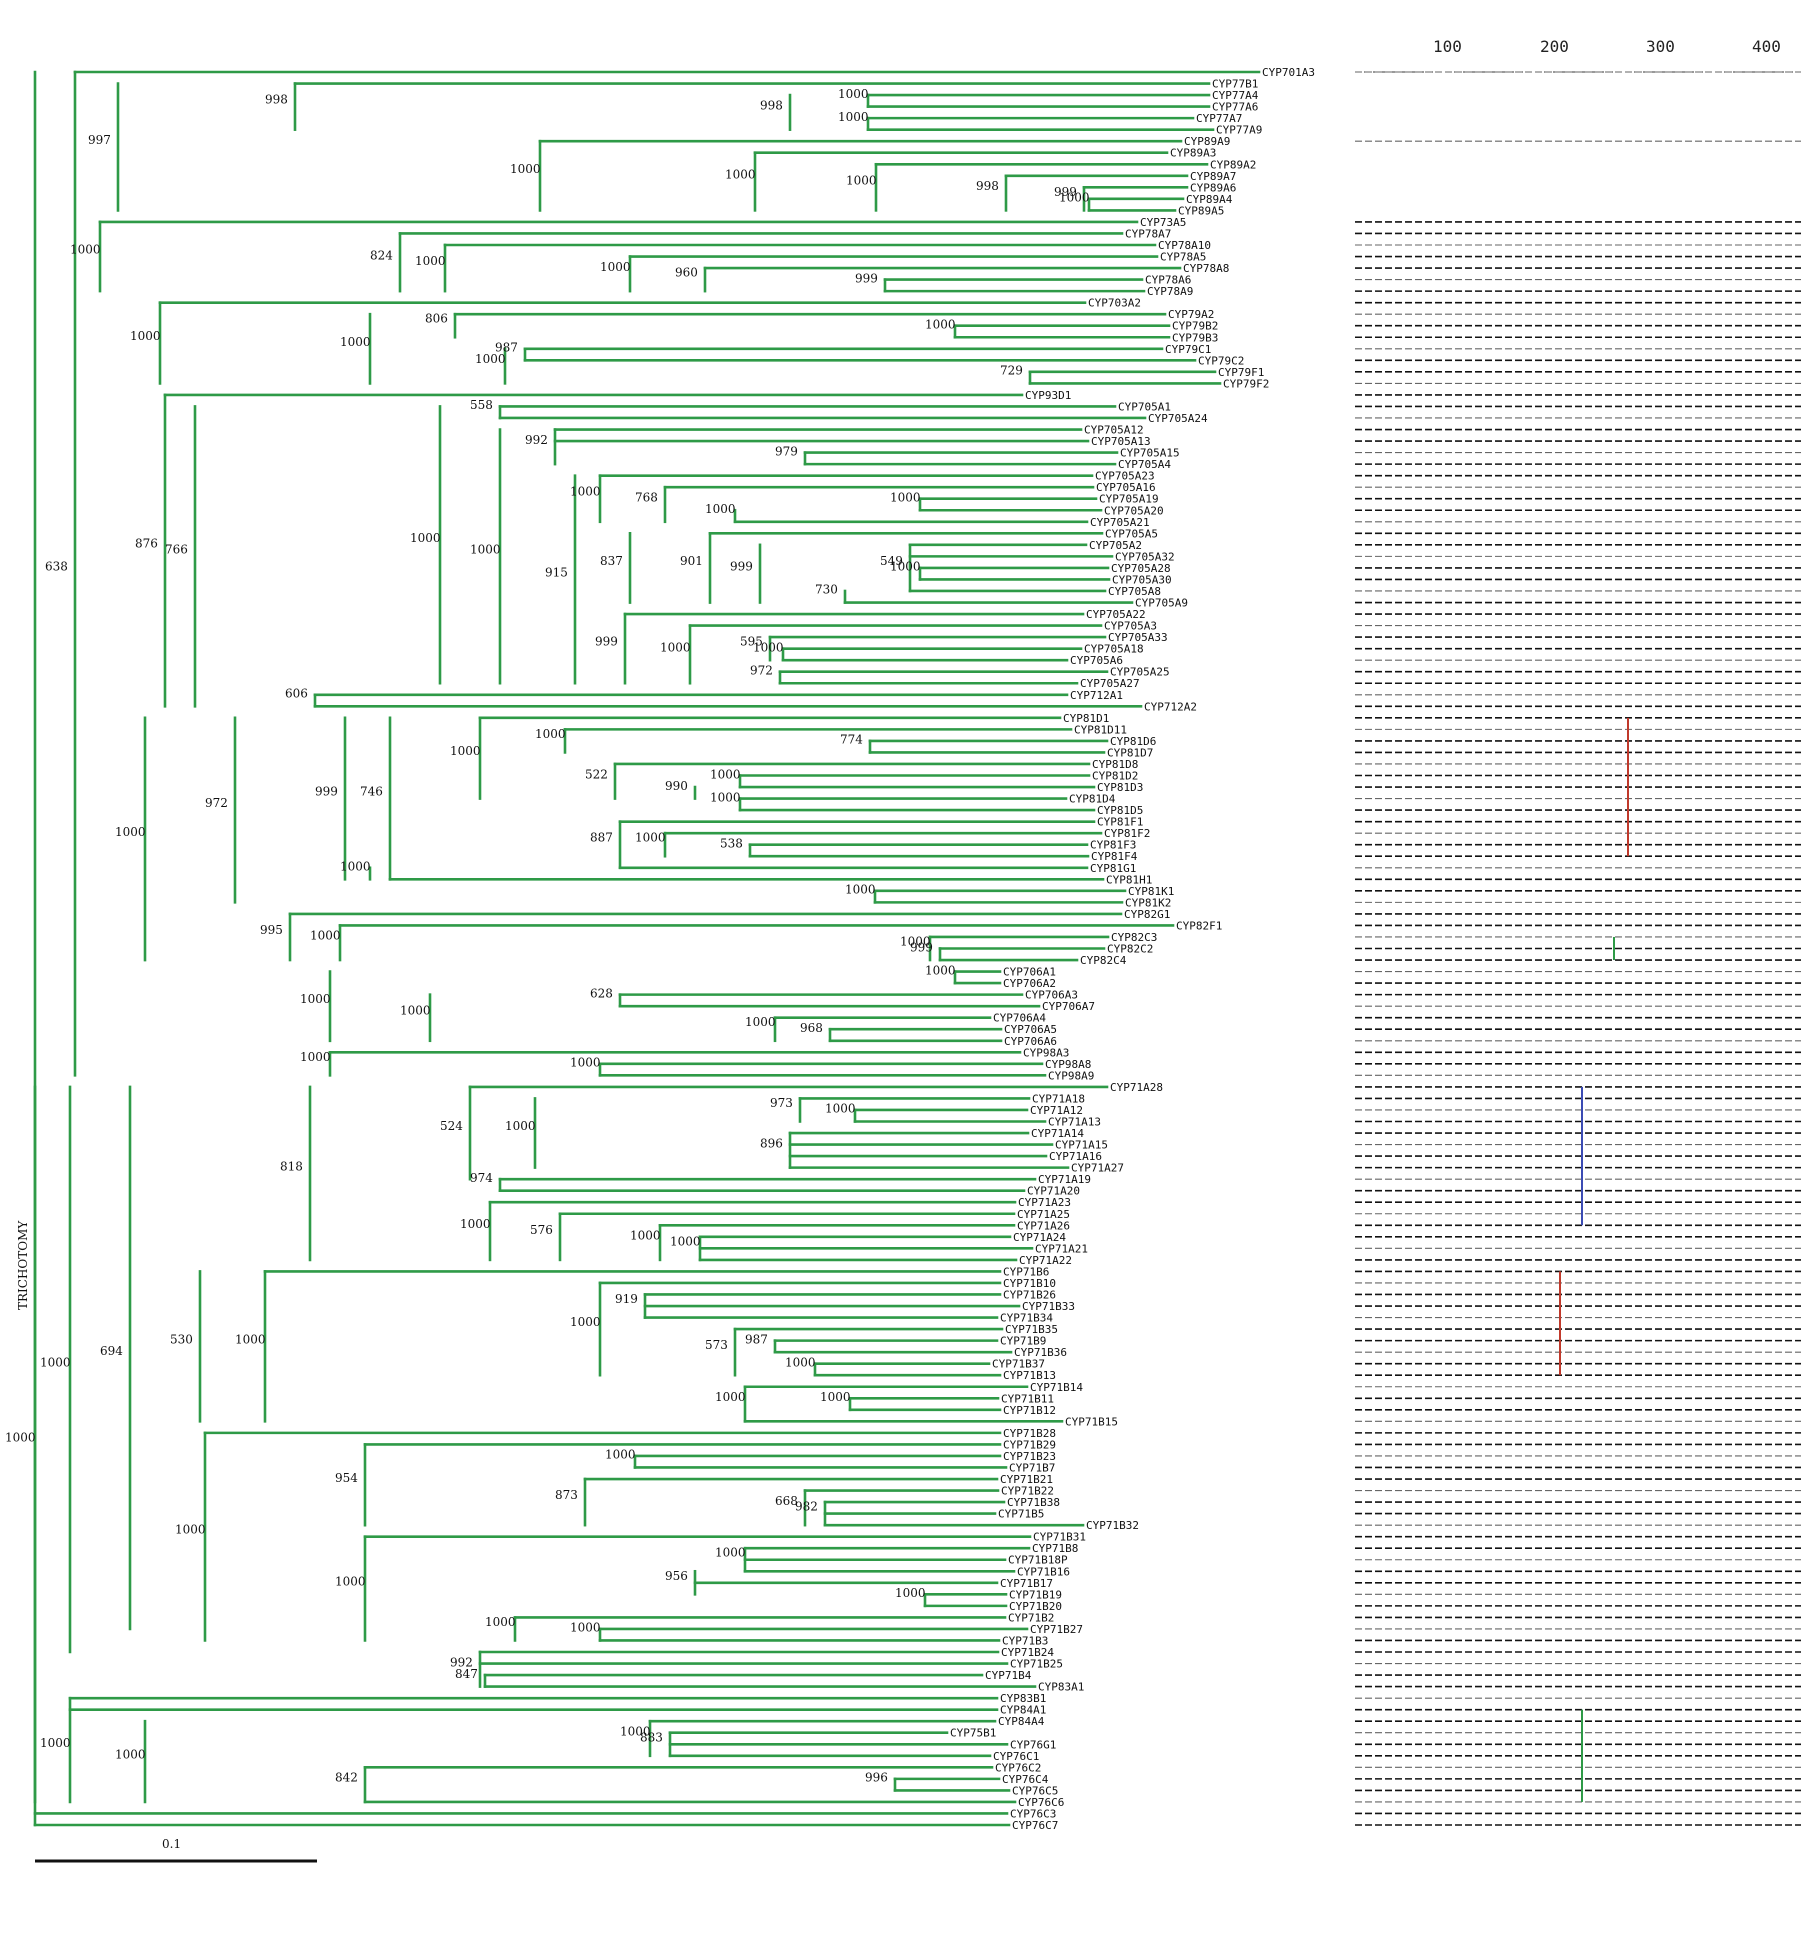 The width and height of the screenshot is (1801, 1937). Describe the element at coordinates (771, 105) in the screenshot. I see `bootstrap-value: 998` at that location.